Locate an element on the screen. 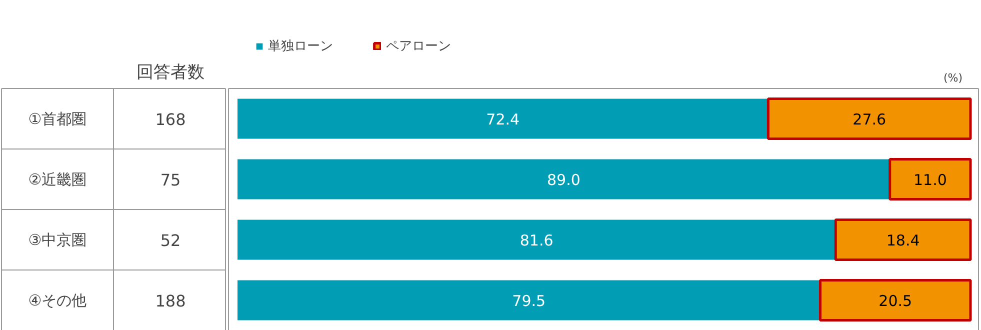  text: 188 is located at coordinates (170, 300).